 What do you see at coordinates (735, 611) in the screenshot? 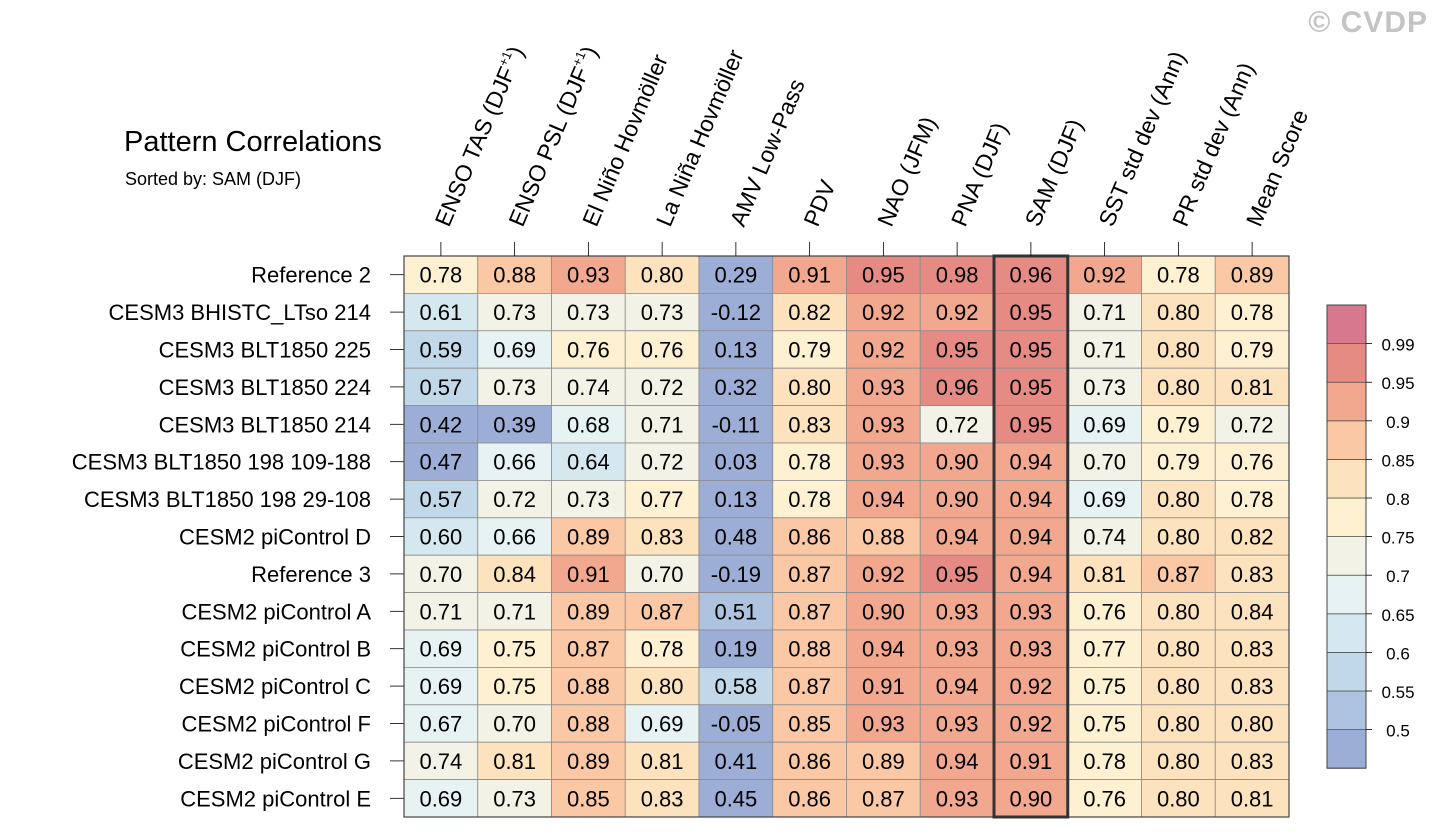
I see `cell-value: 0.51` at bounding box center [735, 611].